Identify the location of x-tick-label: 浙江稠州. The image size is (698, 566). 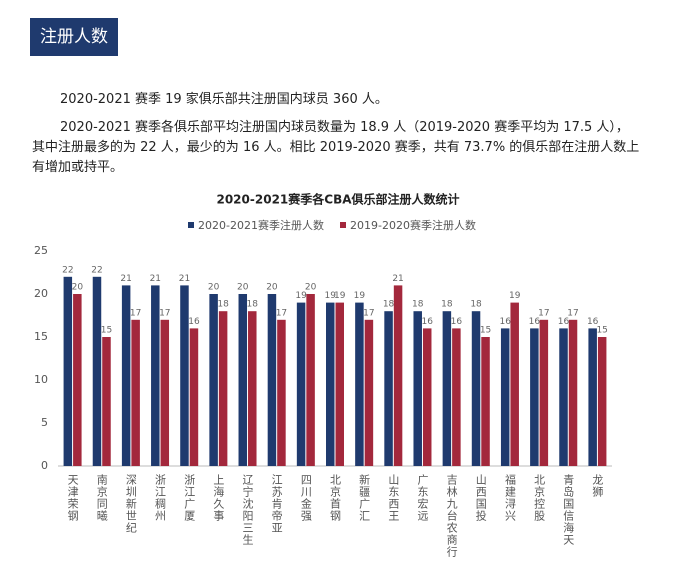
(160, 498).